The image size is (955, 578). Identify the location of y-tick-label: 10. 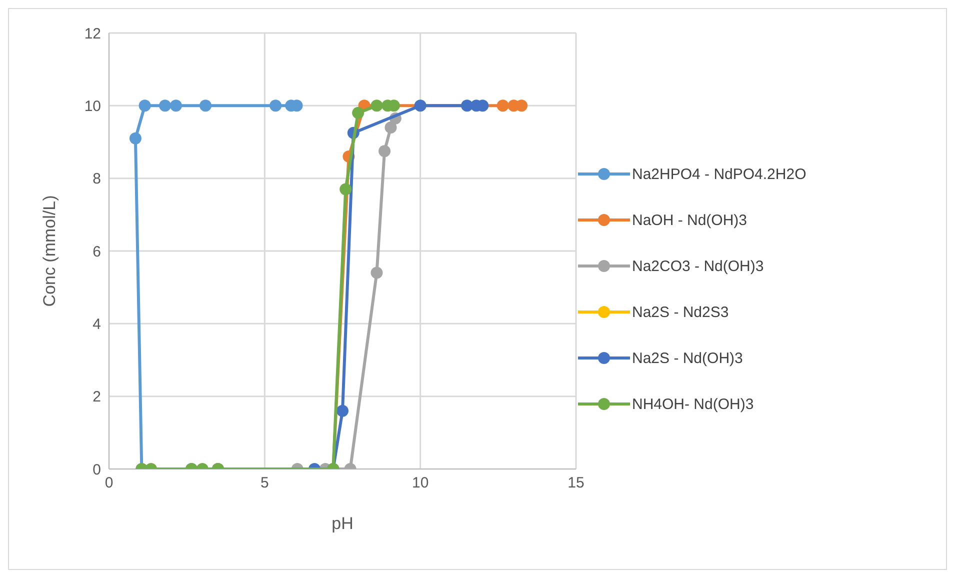
(92, 106).